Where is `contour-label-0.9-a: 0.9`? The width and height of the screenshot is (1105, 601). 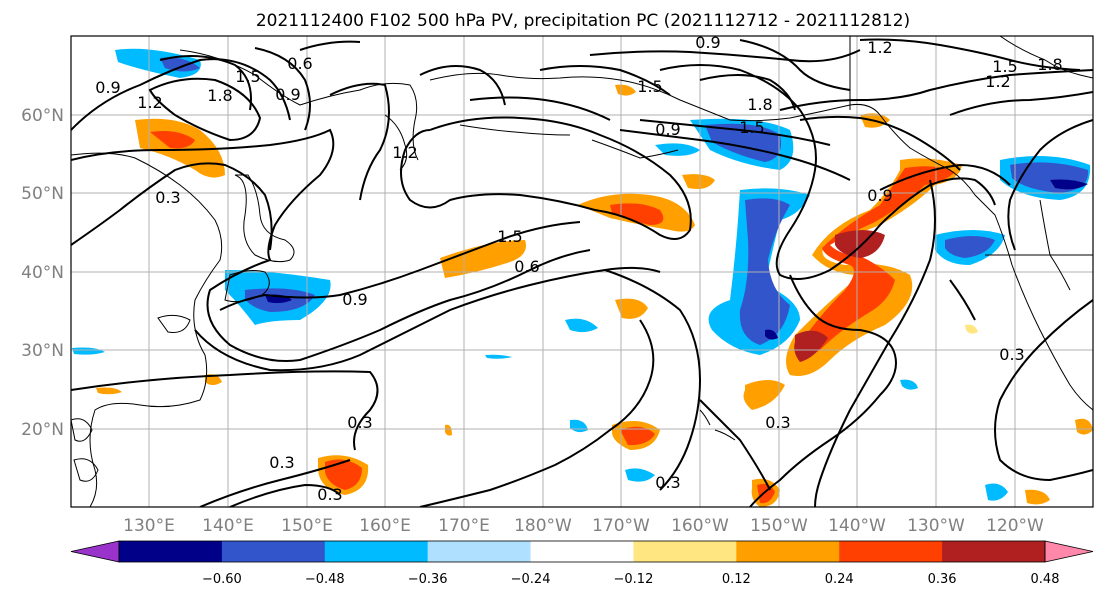
contour-label-0.9-a: 0.9 is located at coordinates (707, 42).